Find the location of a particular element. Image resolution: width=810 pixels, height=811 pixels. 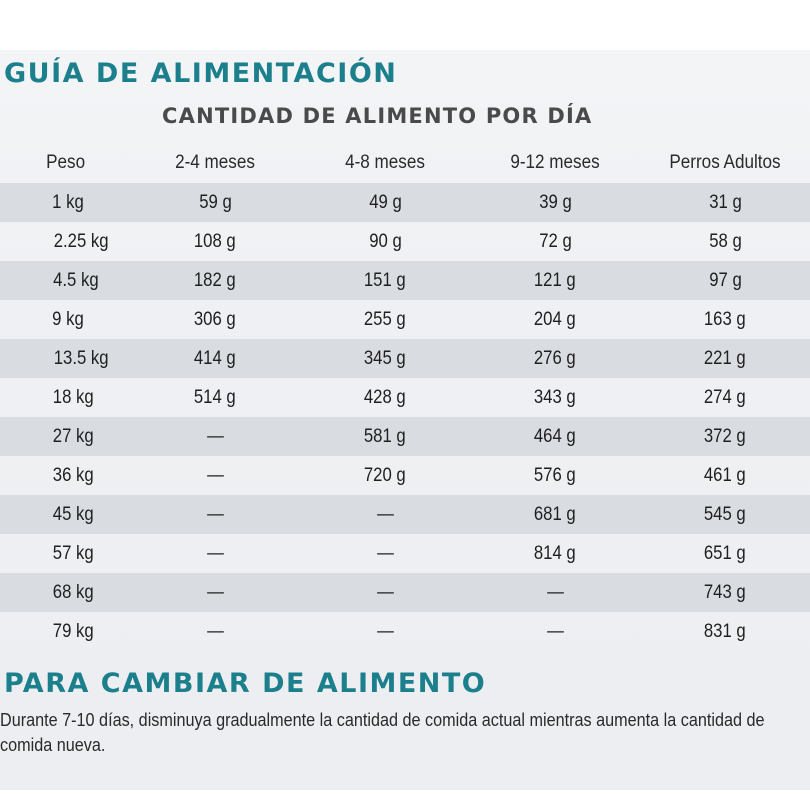

header-9-12-months: 9-12 meses is located at coordinates (555, 162).